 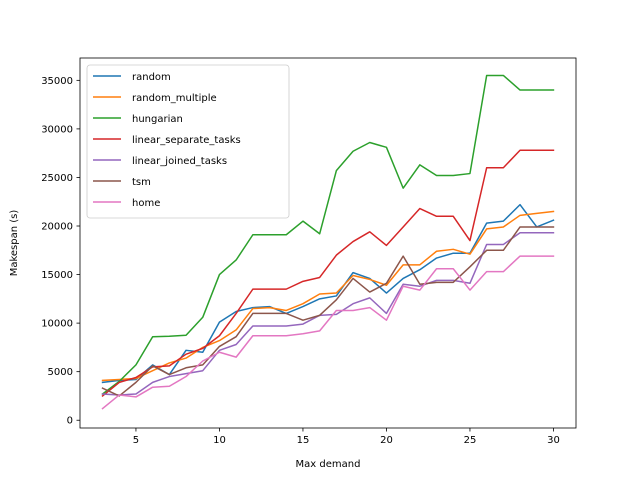 I want to click on y-axis-label: Makespan (s), so click(x=14, y=243).